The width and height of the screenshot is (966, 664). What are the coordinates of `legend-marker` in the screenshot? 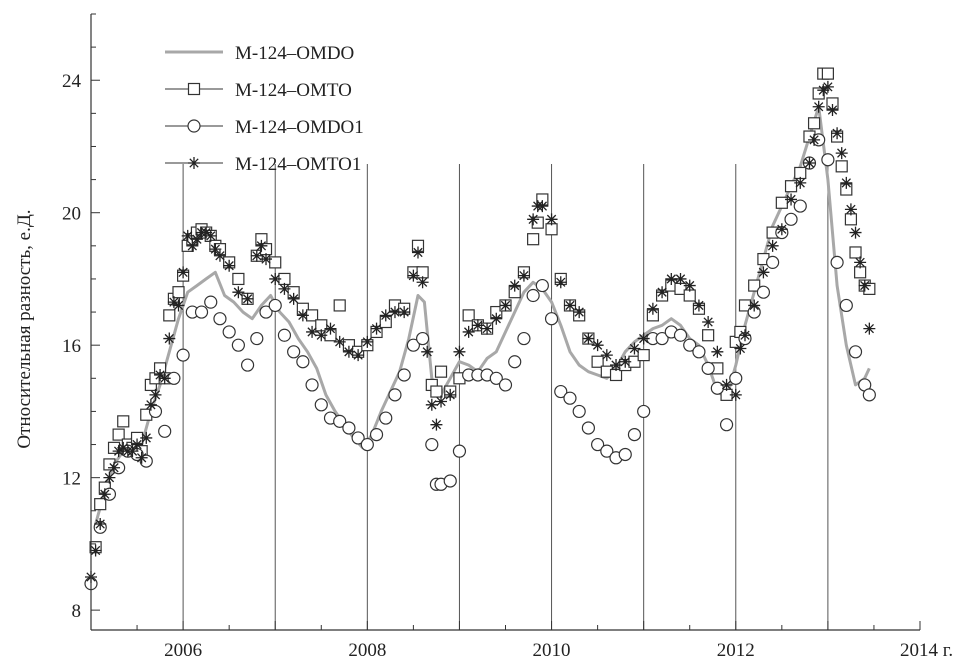 It's located at (194, 163).